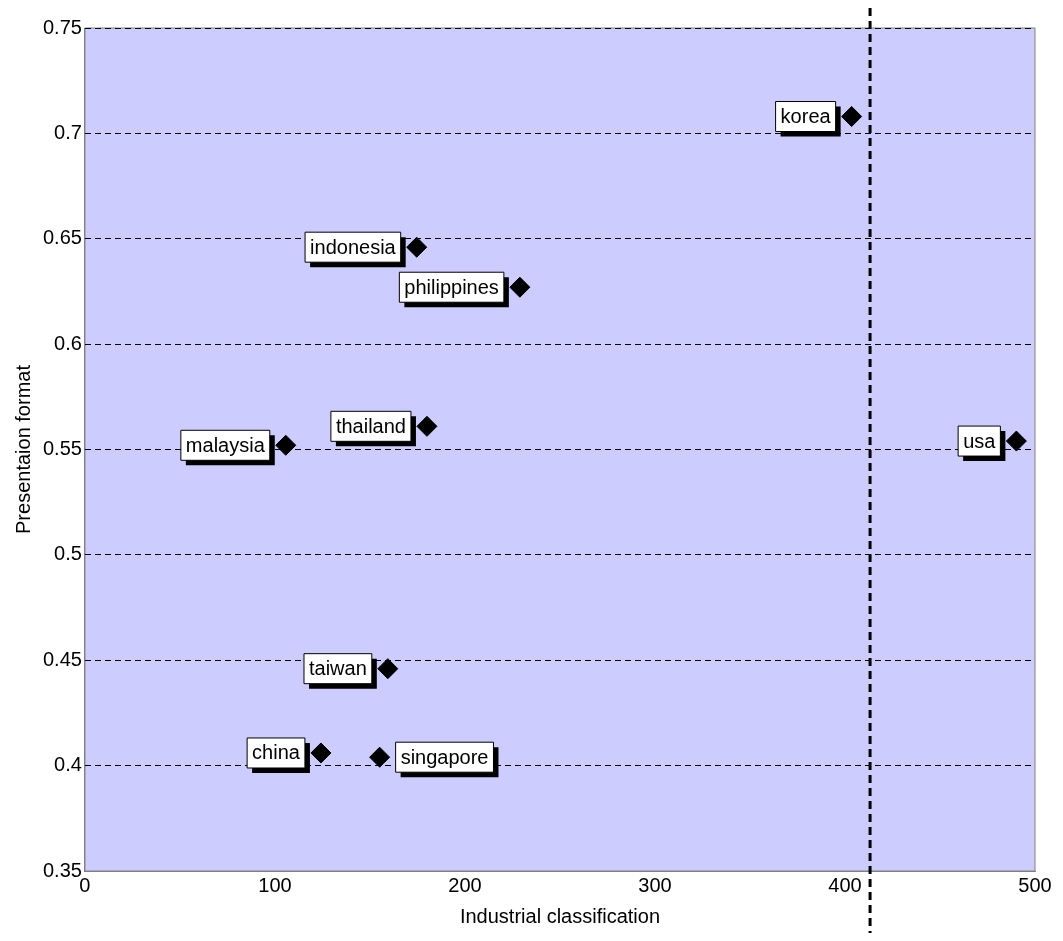 This screenshot has width=1063, height=941. Describe the element at coordinates (68, 553) in the screenshot. I see `y-tick-label: 0.5` at that location.